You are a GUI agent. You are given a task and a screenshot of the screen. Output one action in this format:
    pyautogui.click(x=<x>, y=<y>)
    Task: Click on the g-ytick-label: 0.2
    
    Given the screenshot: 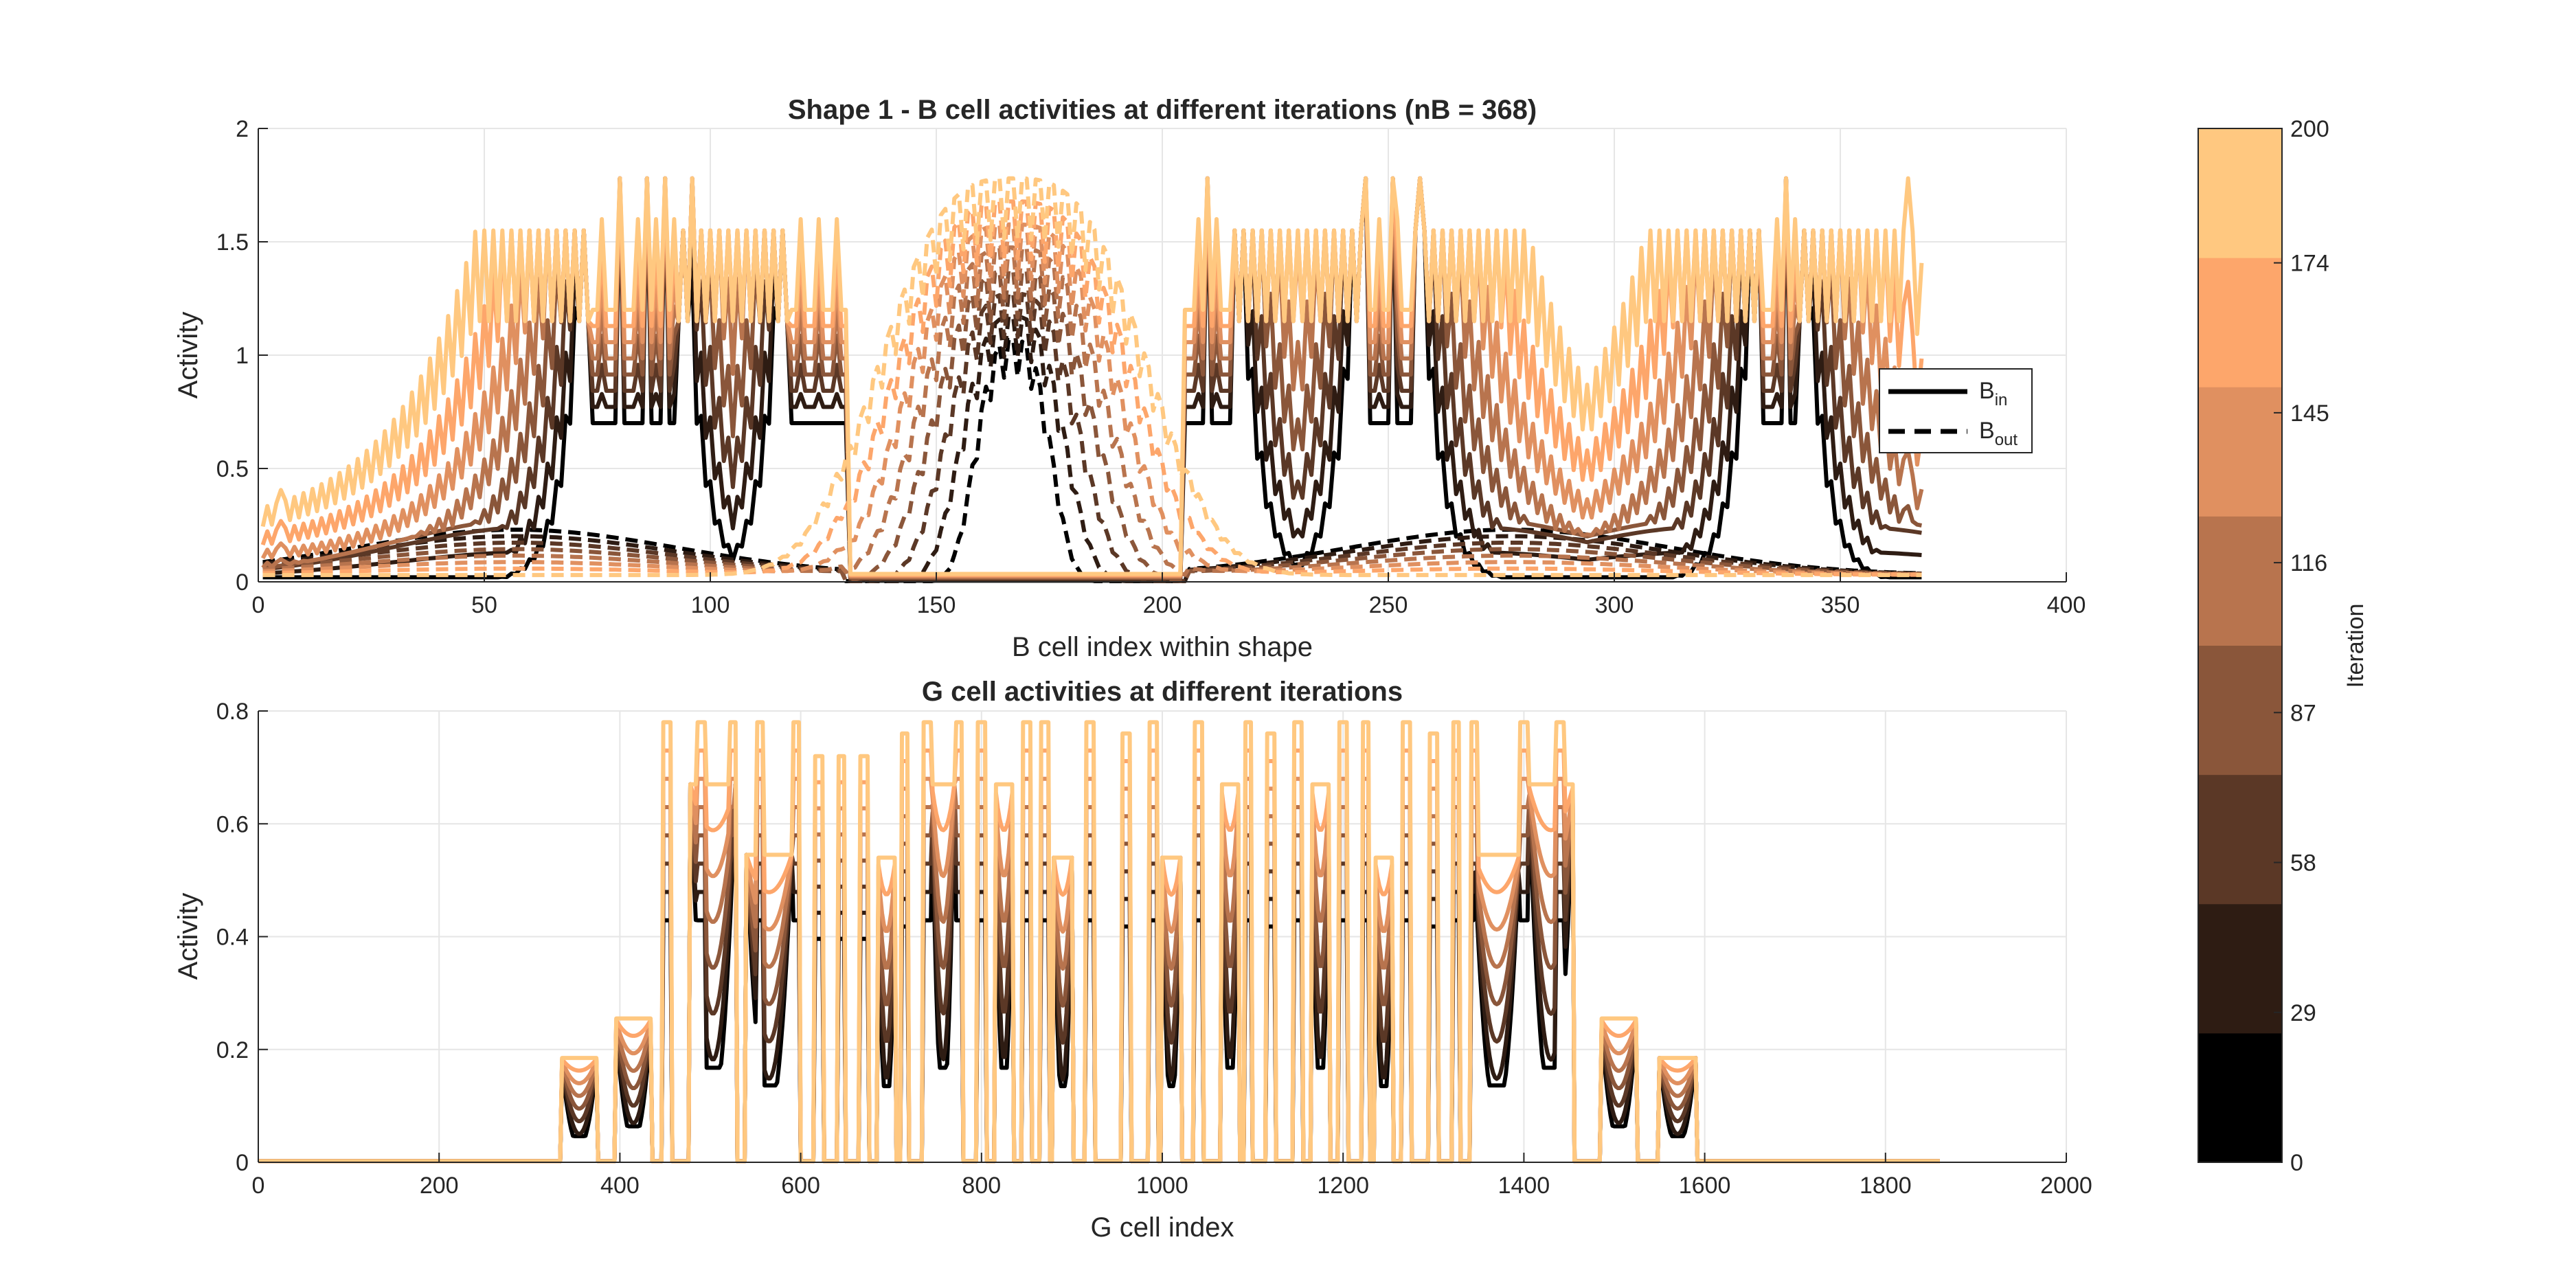 What is the action you would take?
    pyautogui.click(x=232, y=1050)
    